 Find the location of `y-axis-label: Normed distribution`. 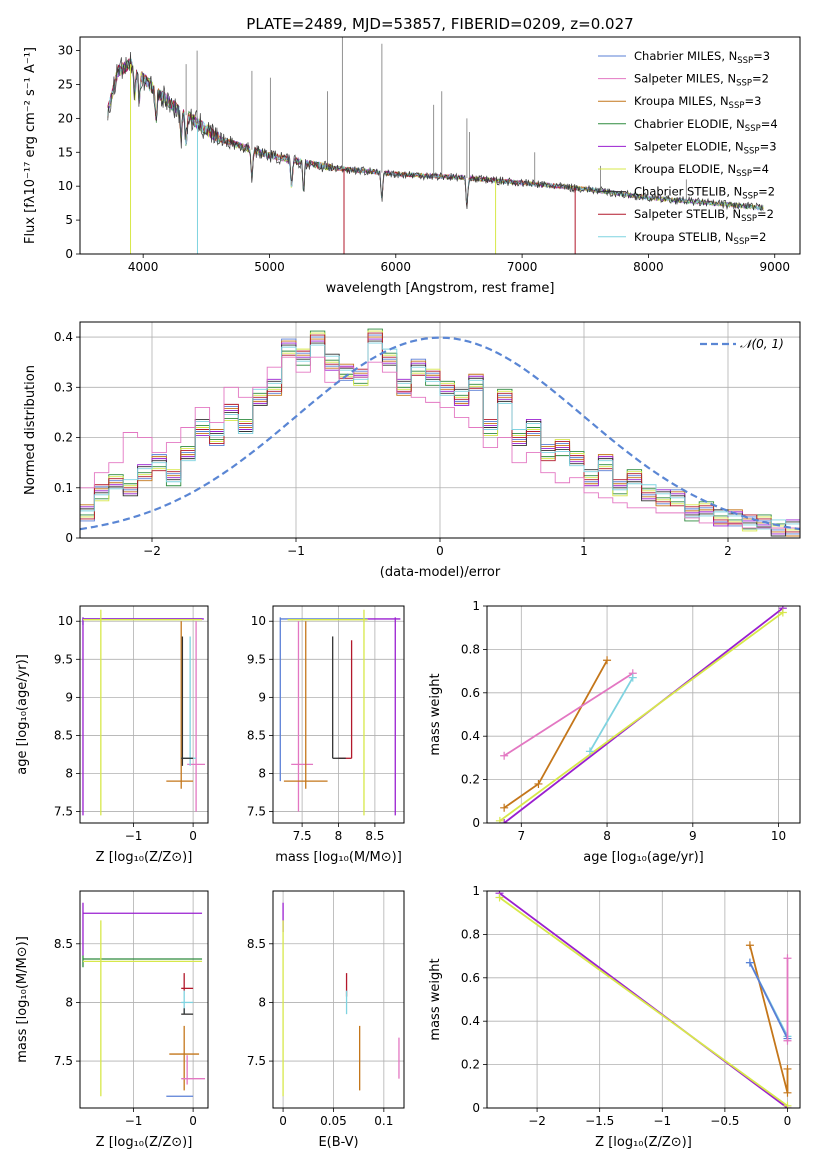

y-axis-label: Normed distribution is located at coordinates (30, 430).